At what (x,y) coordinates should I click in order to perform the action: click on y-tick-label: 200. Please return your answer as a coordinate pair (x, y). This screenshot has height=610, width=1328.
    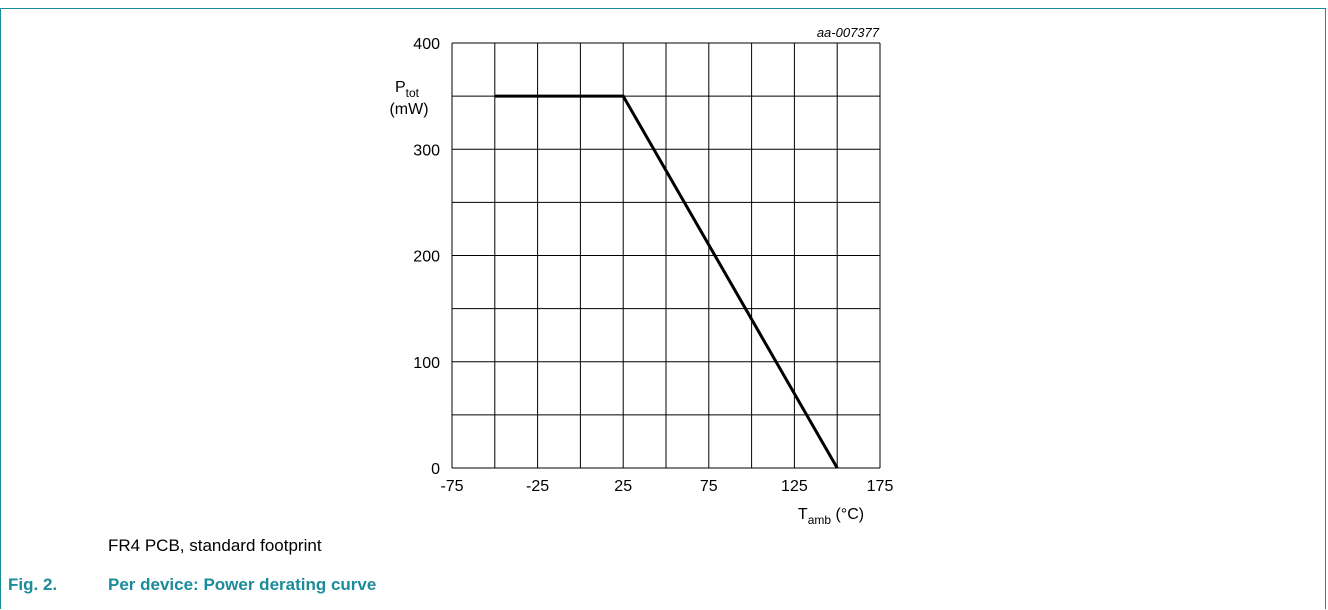
    Looking at the image, I should click on (426, 257).